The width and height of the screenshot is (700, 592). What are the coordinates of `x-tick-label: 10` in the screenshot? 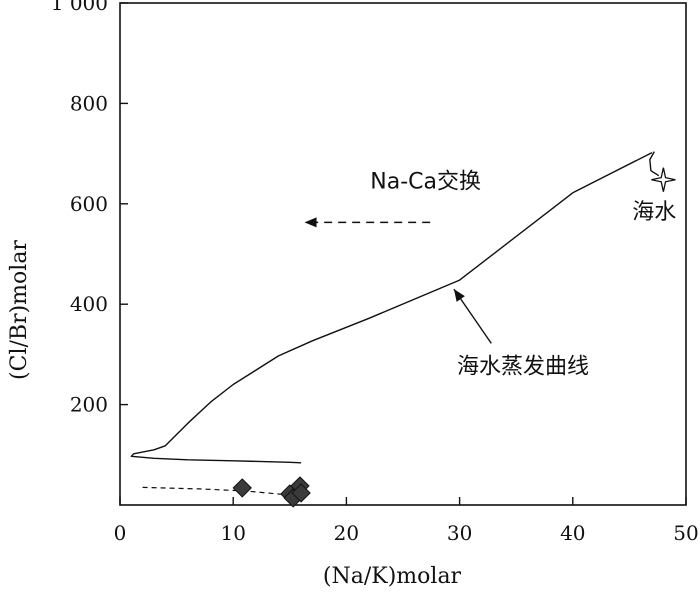 It's located at (232, 533).